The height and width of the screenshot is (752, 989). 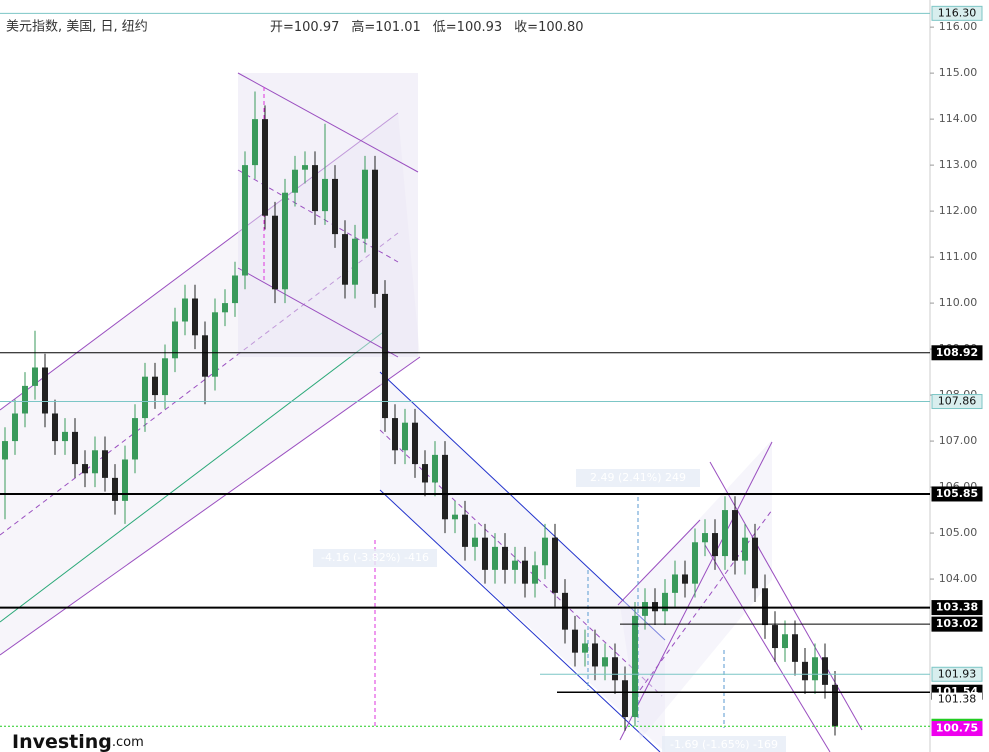 I want to click on y-tick-label: 116.00, so click(x=958, y=26).